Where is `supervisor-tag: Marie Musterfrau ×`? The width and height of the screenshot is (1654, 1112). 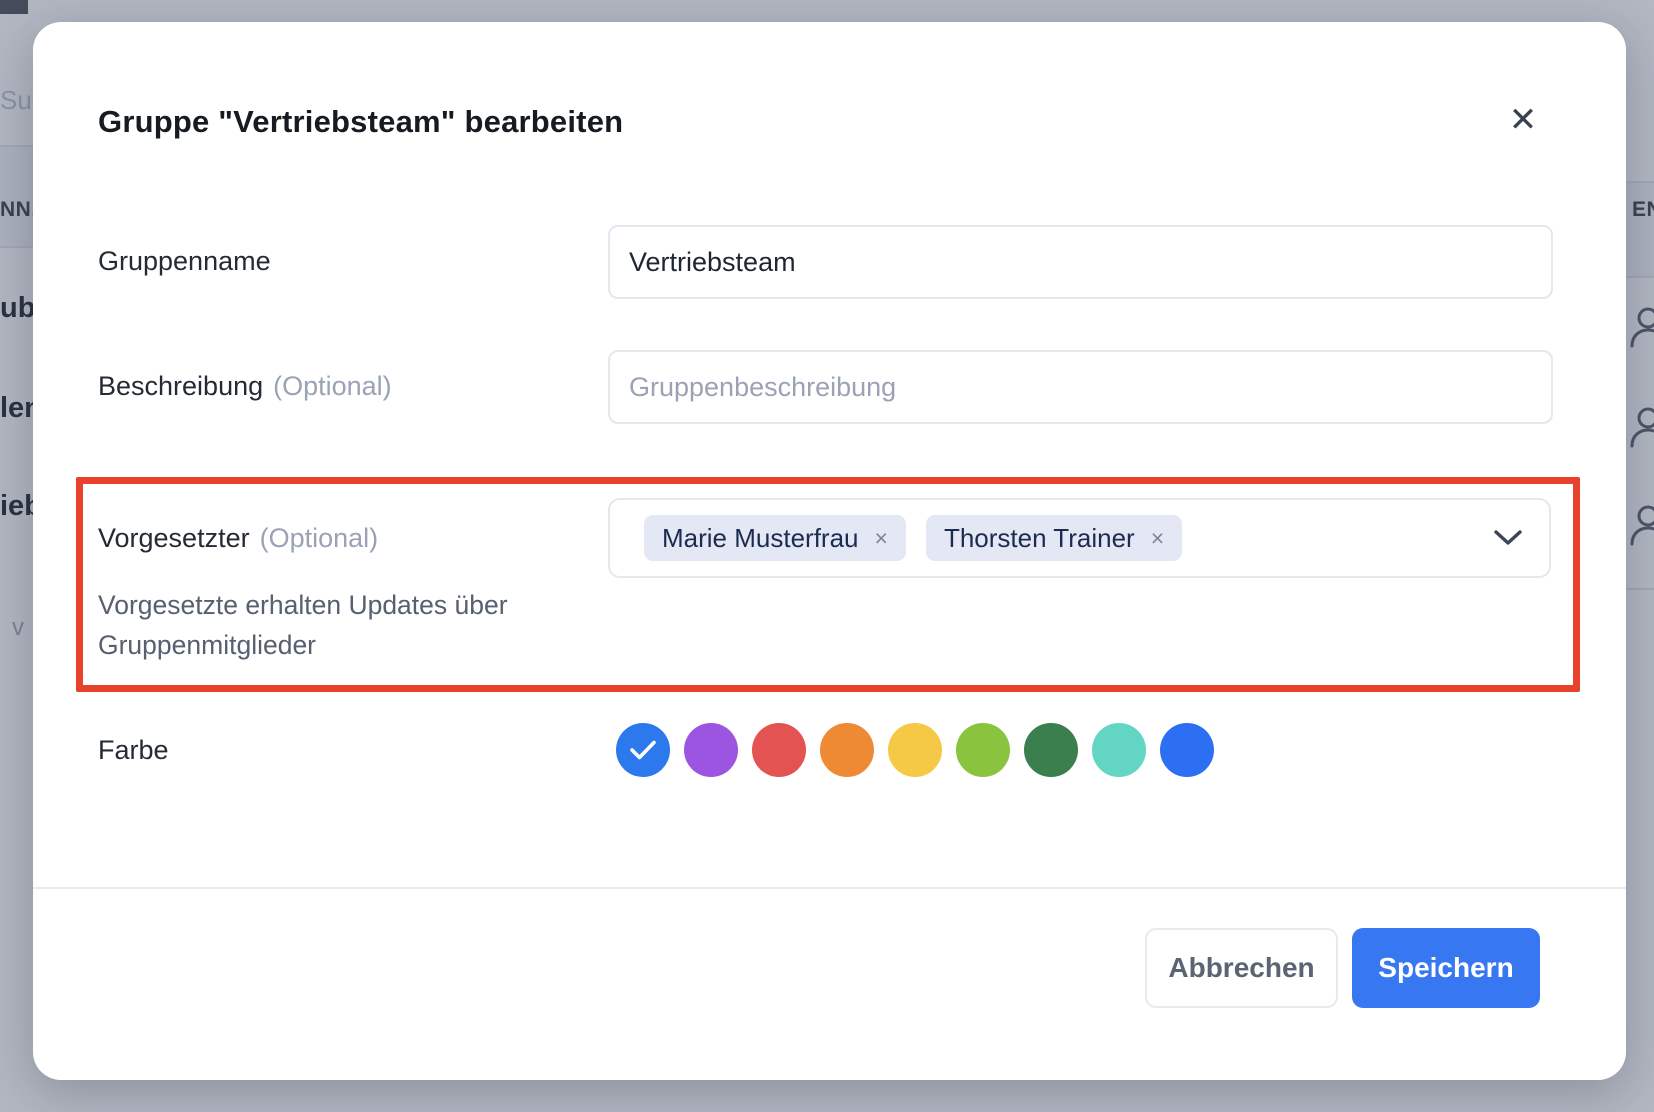 supervisor-tag: Marie Musterfrau × is located at coordinates (775, 538).